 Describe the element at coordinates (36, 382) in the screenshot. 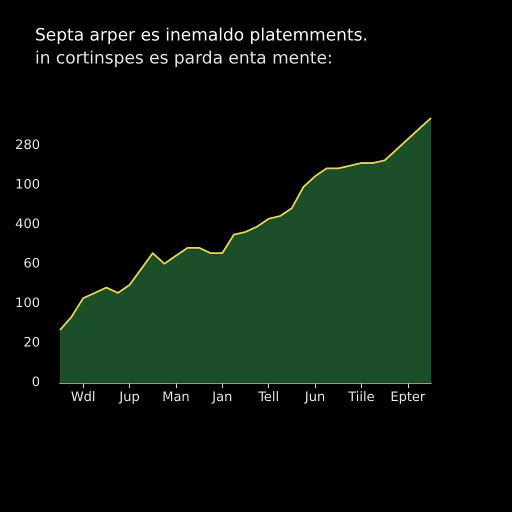

I see `text: 0` at that location.